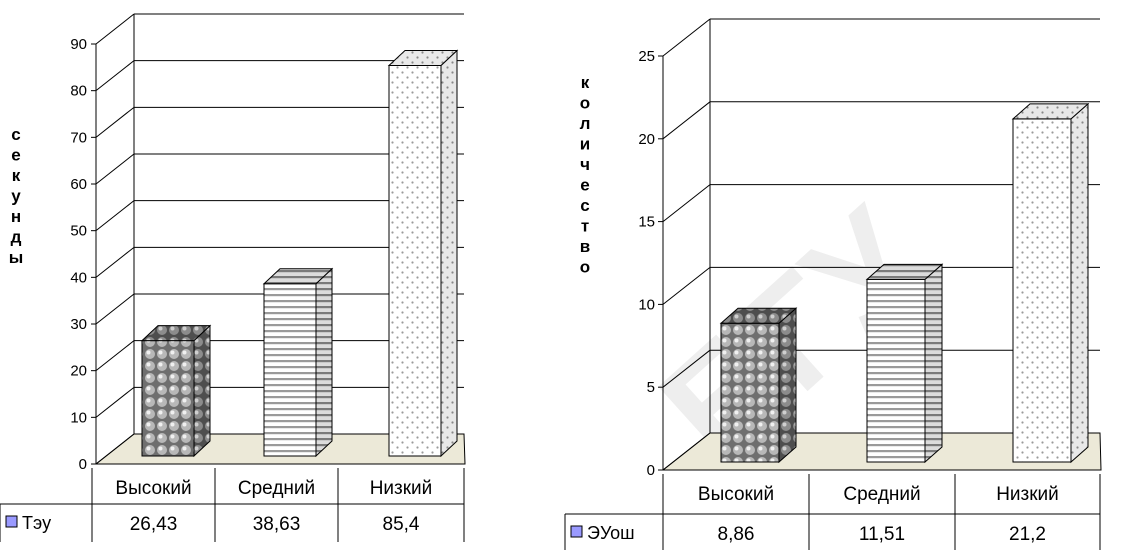  Describe the element at coordinates (651, 387) in the screenshot. I see `y-tick-label: 5` at that location.